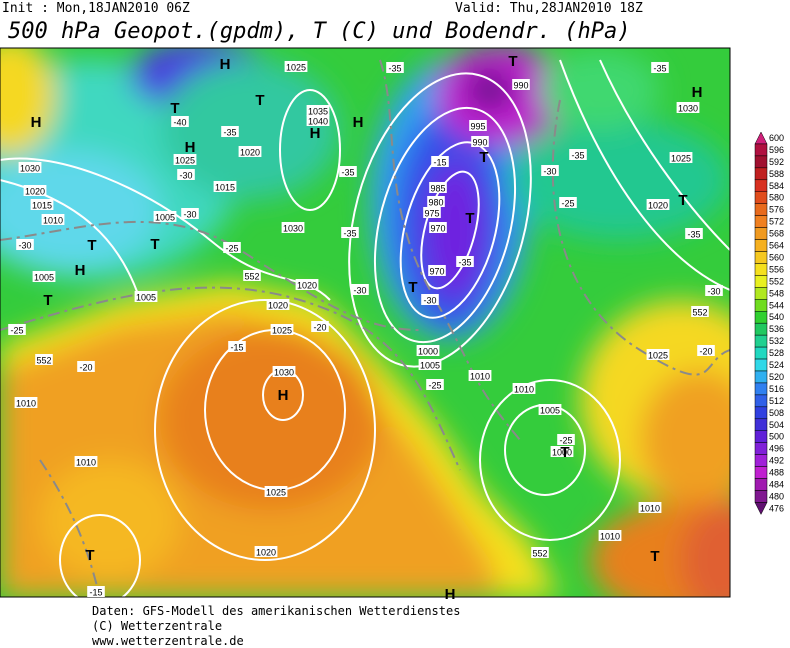  What do you see at coordinates (776, 377) in the screenshot?
I see `colorbar-label: 520` at bounding box center [776, 377].